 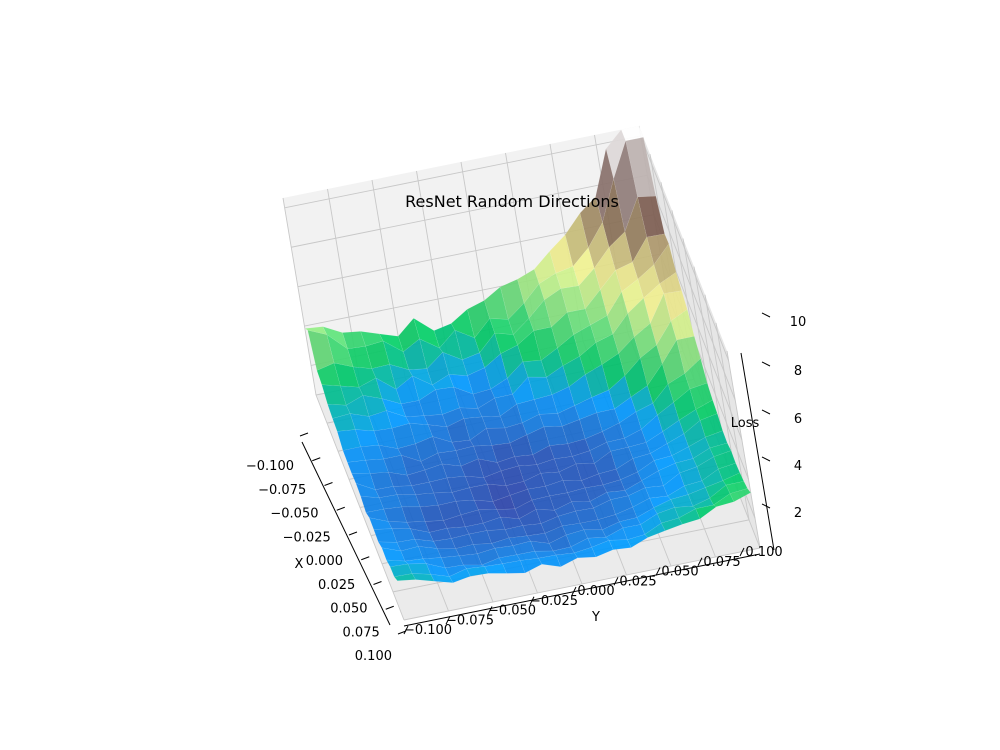 I want to click on y-axis-label: Y, so click(x=595, y=617).